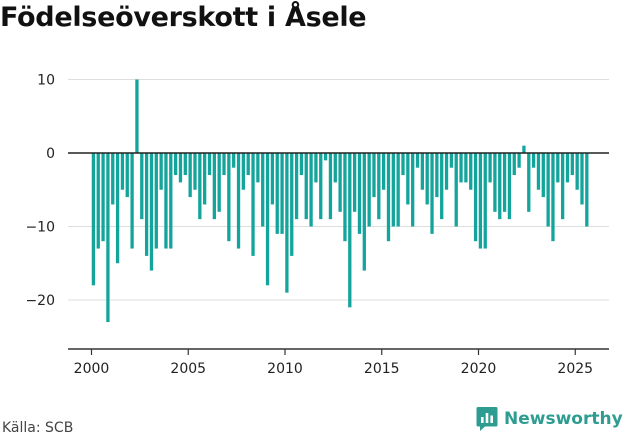 The image size is (631, 439). I want to click on y-tick-label: 0, so click(50, 154).